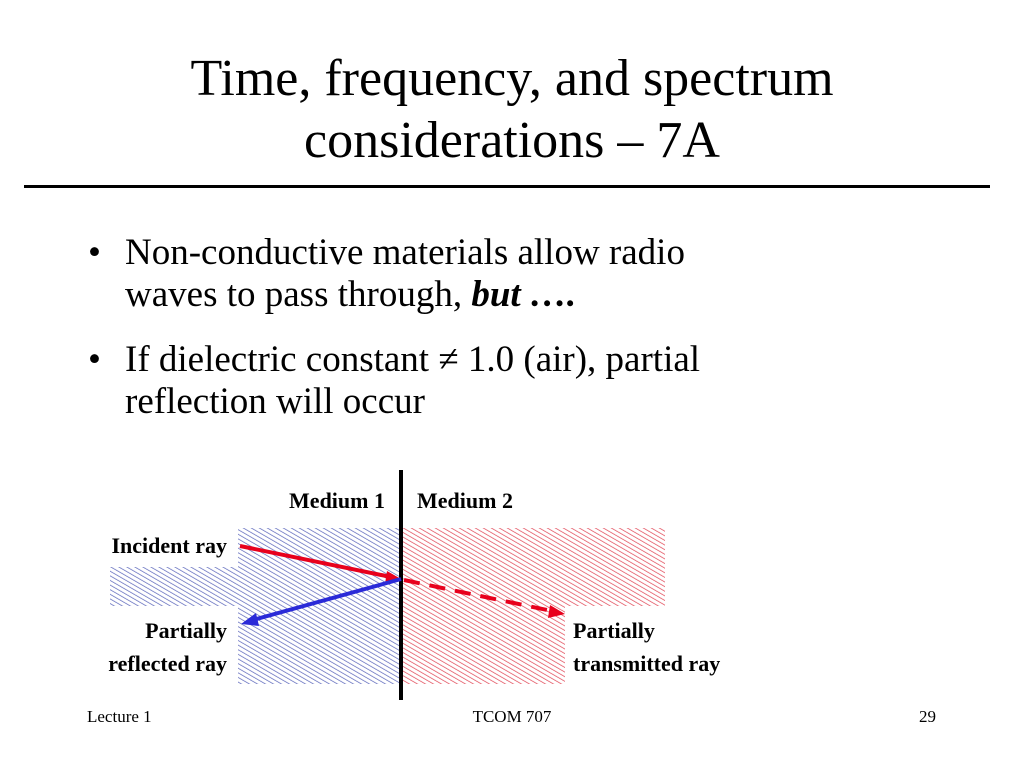 This screenshot has height=768, width=1024. Describe the element at coordinates (512, 140) in the screenshot. I see `slide-title-line-2: considerations – 7A` at that location.